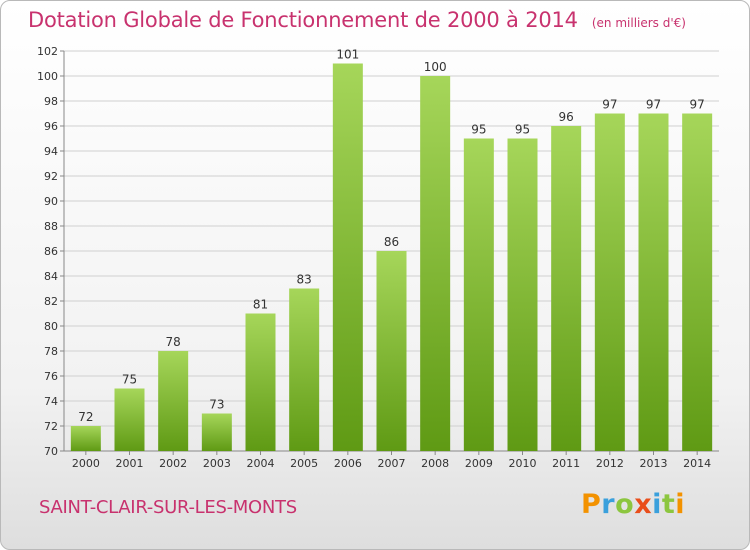 This screenshot has width=750, height=550. Describe the element at coordinates (304, 280) in the screenshot. I see `data-label: 83` at that location.